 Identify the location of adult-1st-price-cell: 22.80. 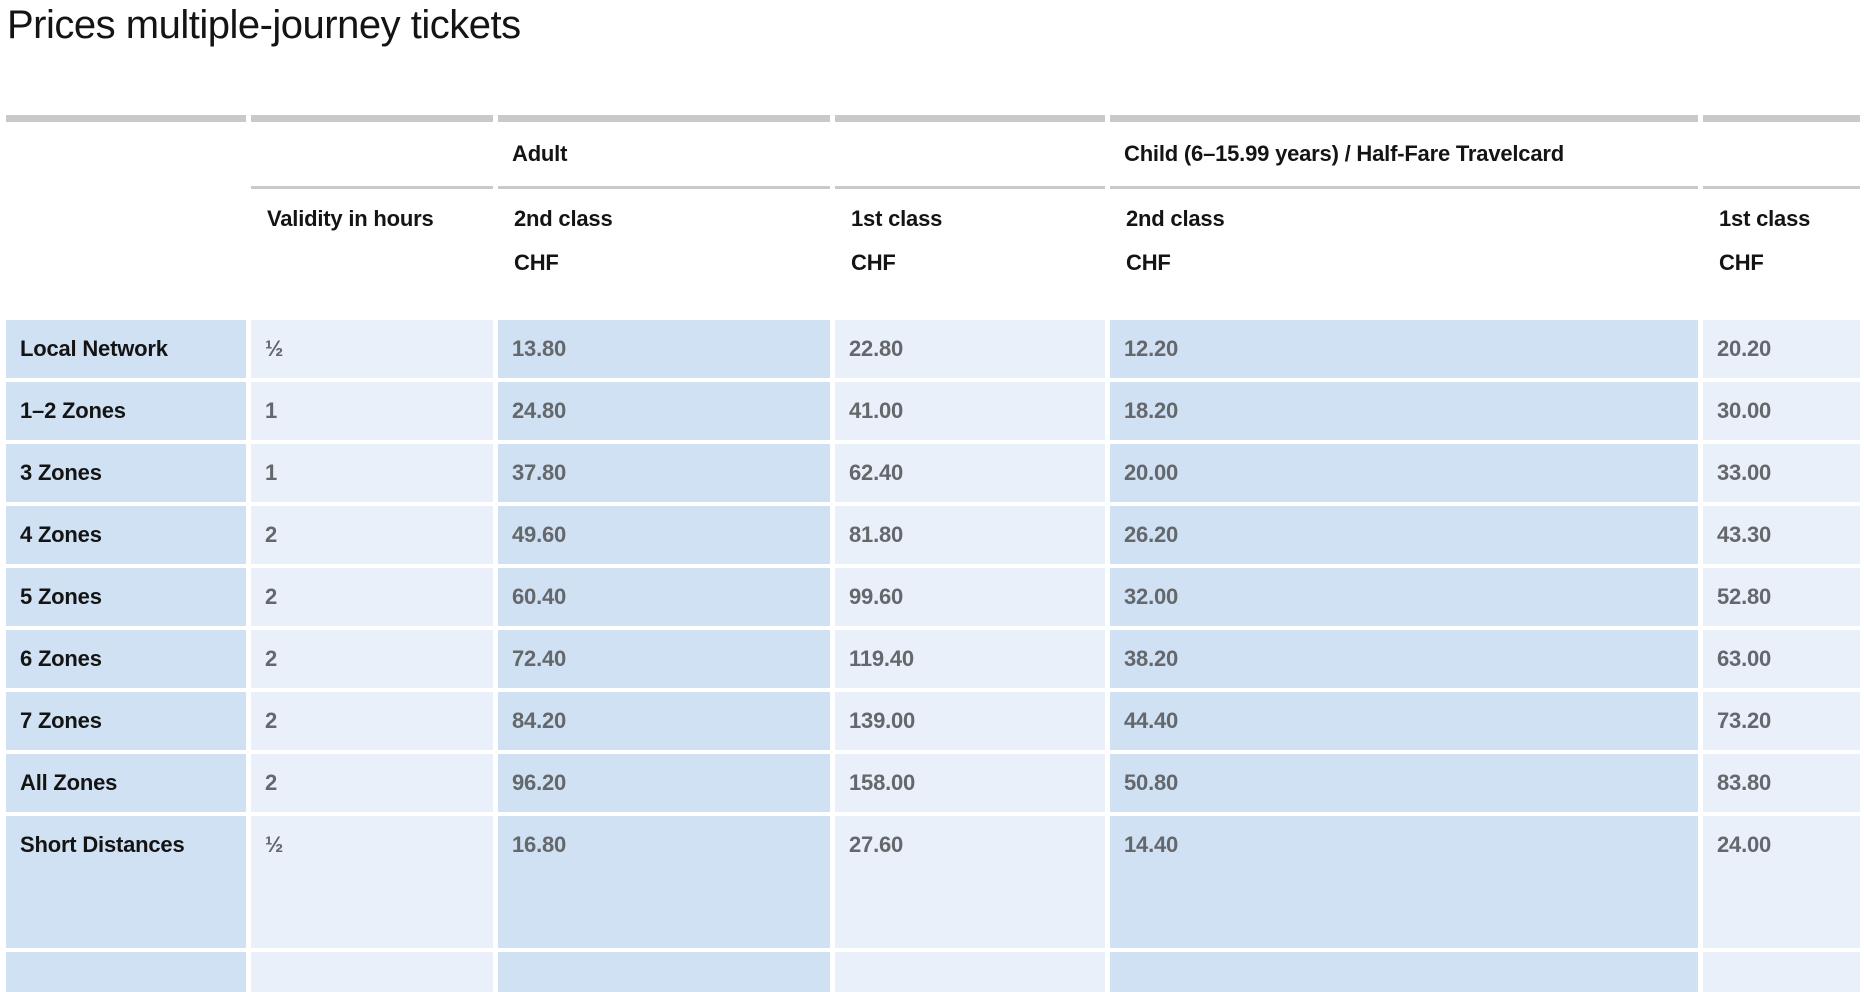
(970, 349).